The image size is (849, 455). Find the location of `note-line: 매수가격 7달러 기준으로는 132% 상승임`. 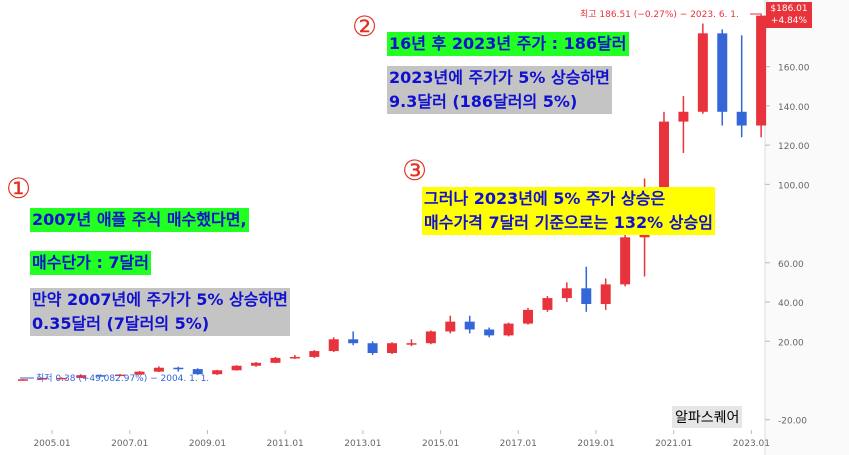

note-line: 매수가격 7달러 기준으로는 132% 상승임 is located at coordinates (568, 222).